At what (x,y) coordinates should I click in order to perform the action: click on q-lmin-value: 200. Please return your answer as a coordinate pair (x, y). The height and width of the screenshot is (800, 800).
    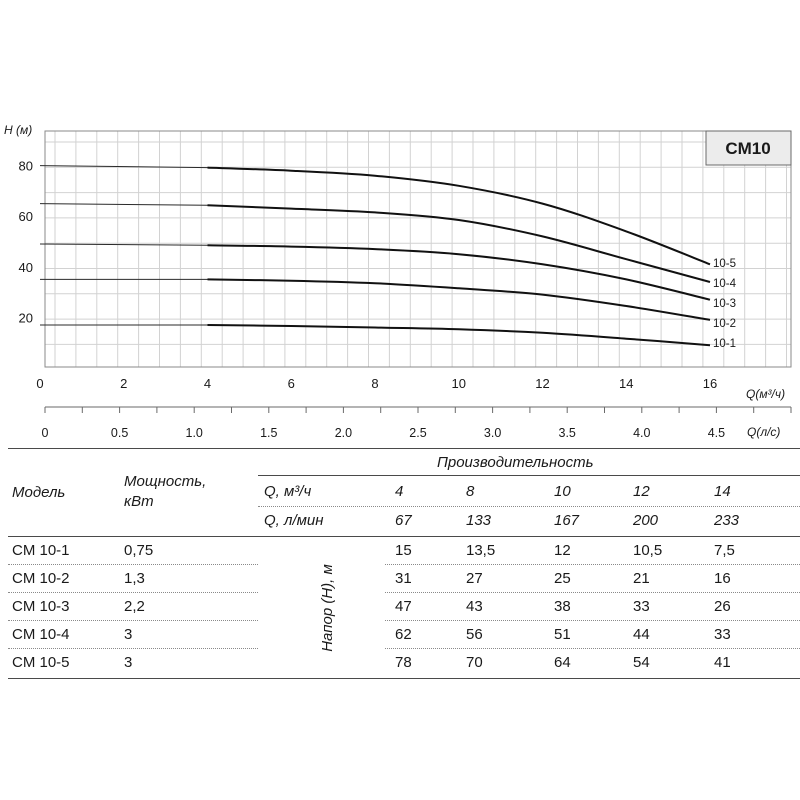
    Looking at the image, I should click on (646, 520).